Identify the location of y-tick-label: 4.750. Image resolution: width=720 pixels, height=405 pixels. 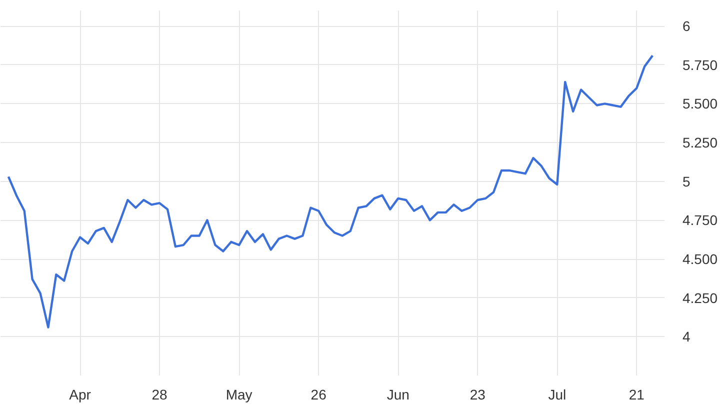
(700, 220).